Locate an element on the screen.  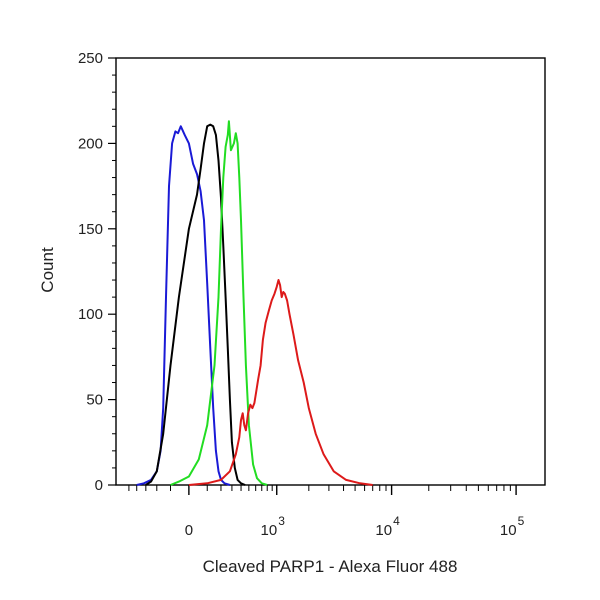
x-axis-label: Cleaved PARP1 - Alexa Fluor 488 is located at coordinates (330, 566).